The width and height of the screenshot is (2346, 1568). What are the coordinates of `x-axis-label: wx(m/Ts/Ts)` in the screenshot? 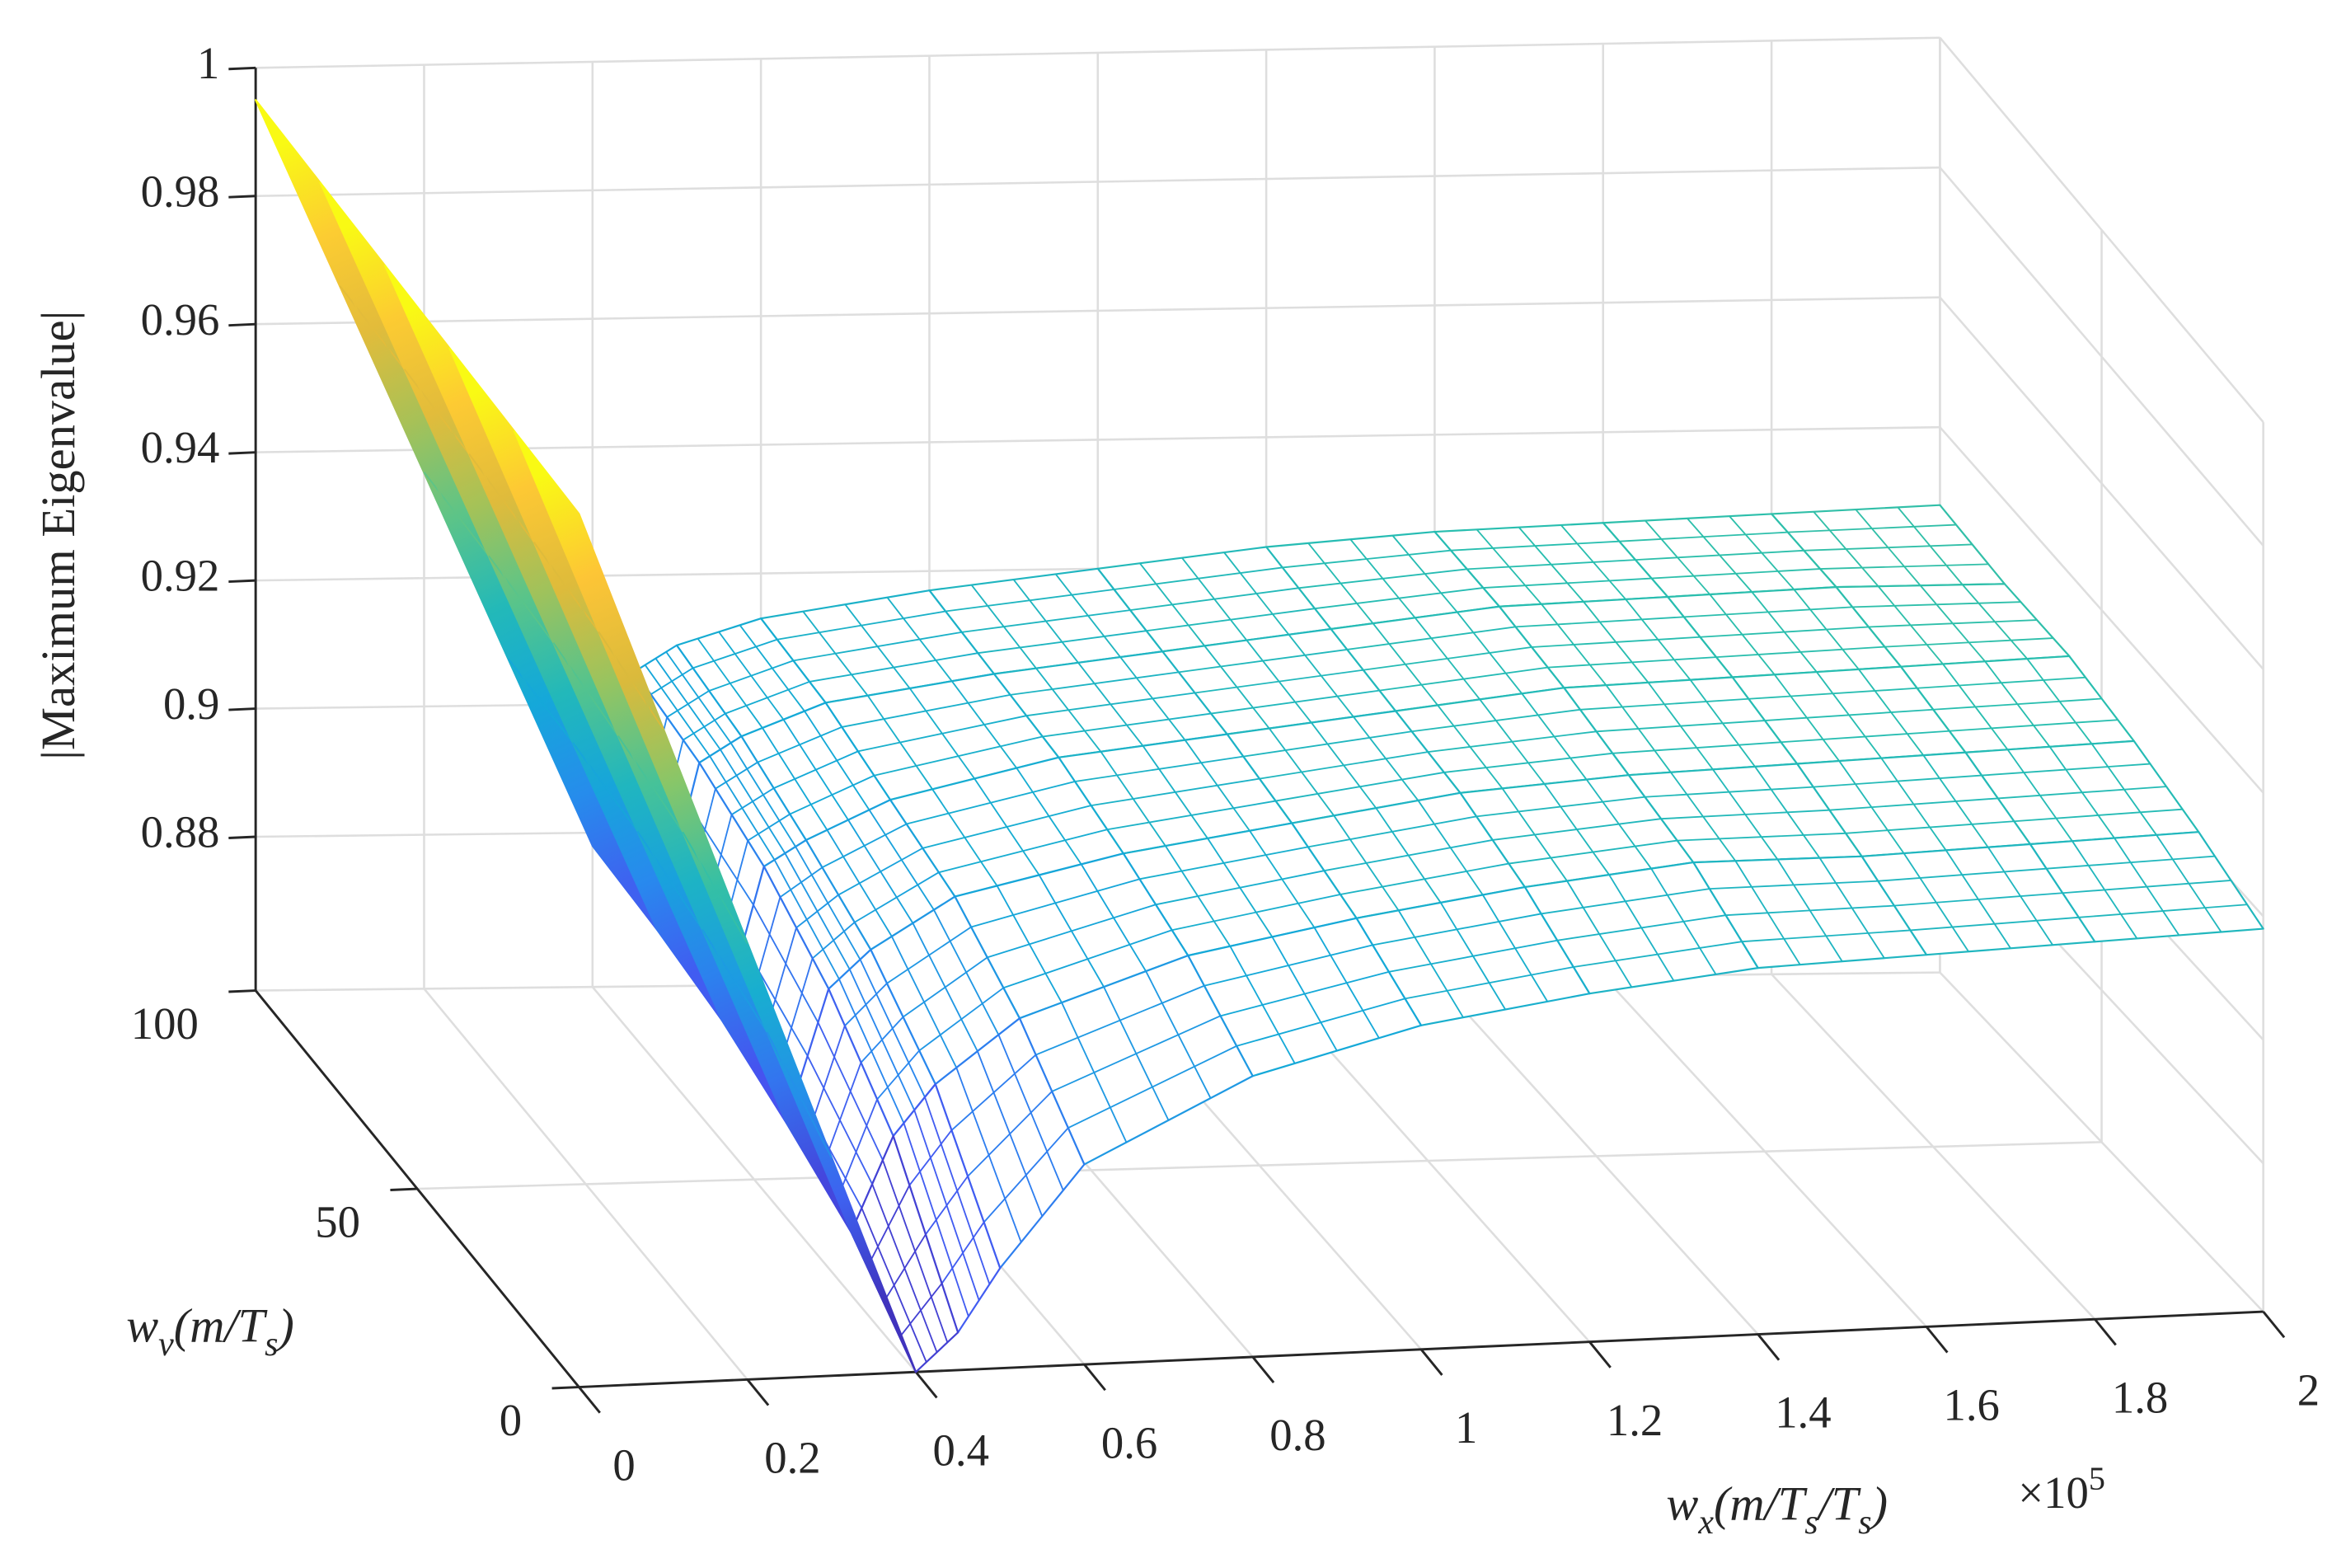 It's located at (1777, 1509).